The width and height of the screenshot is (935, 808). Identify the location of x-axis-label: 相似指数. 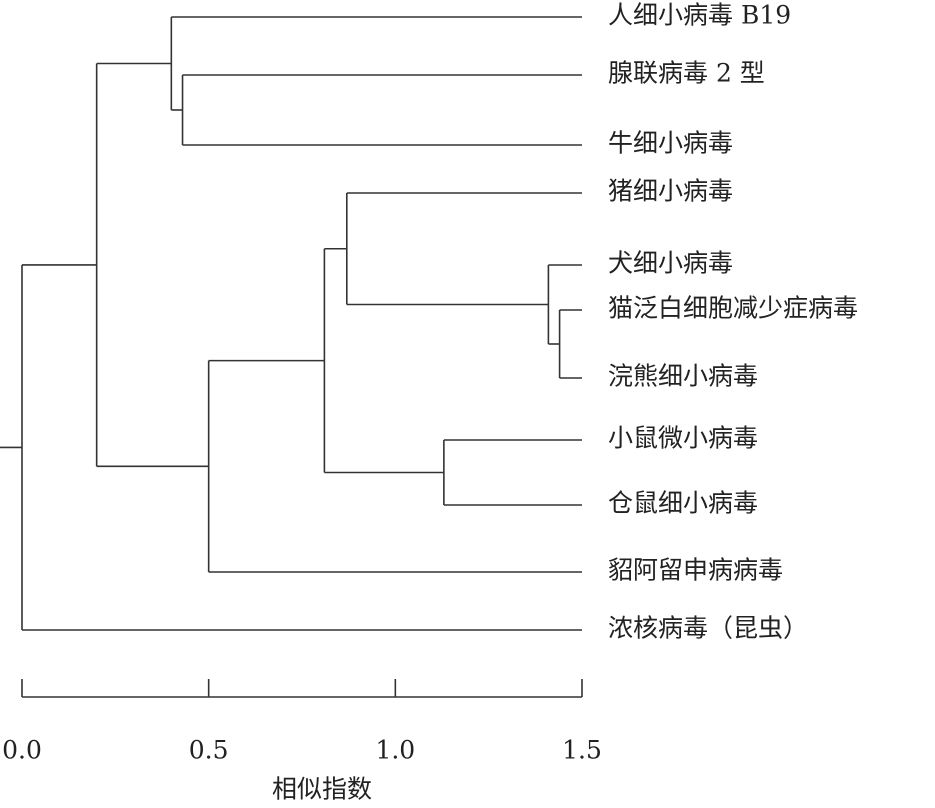
(322, 789).